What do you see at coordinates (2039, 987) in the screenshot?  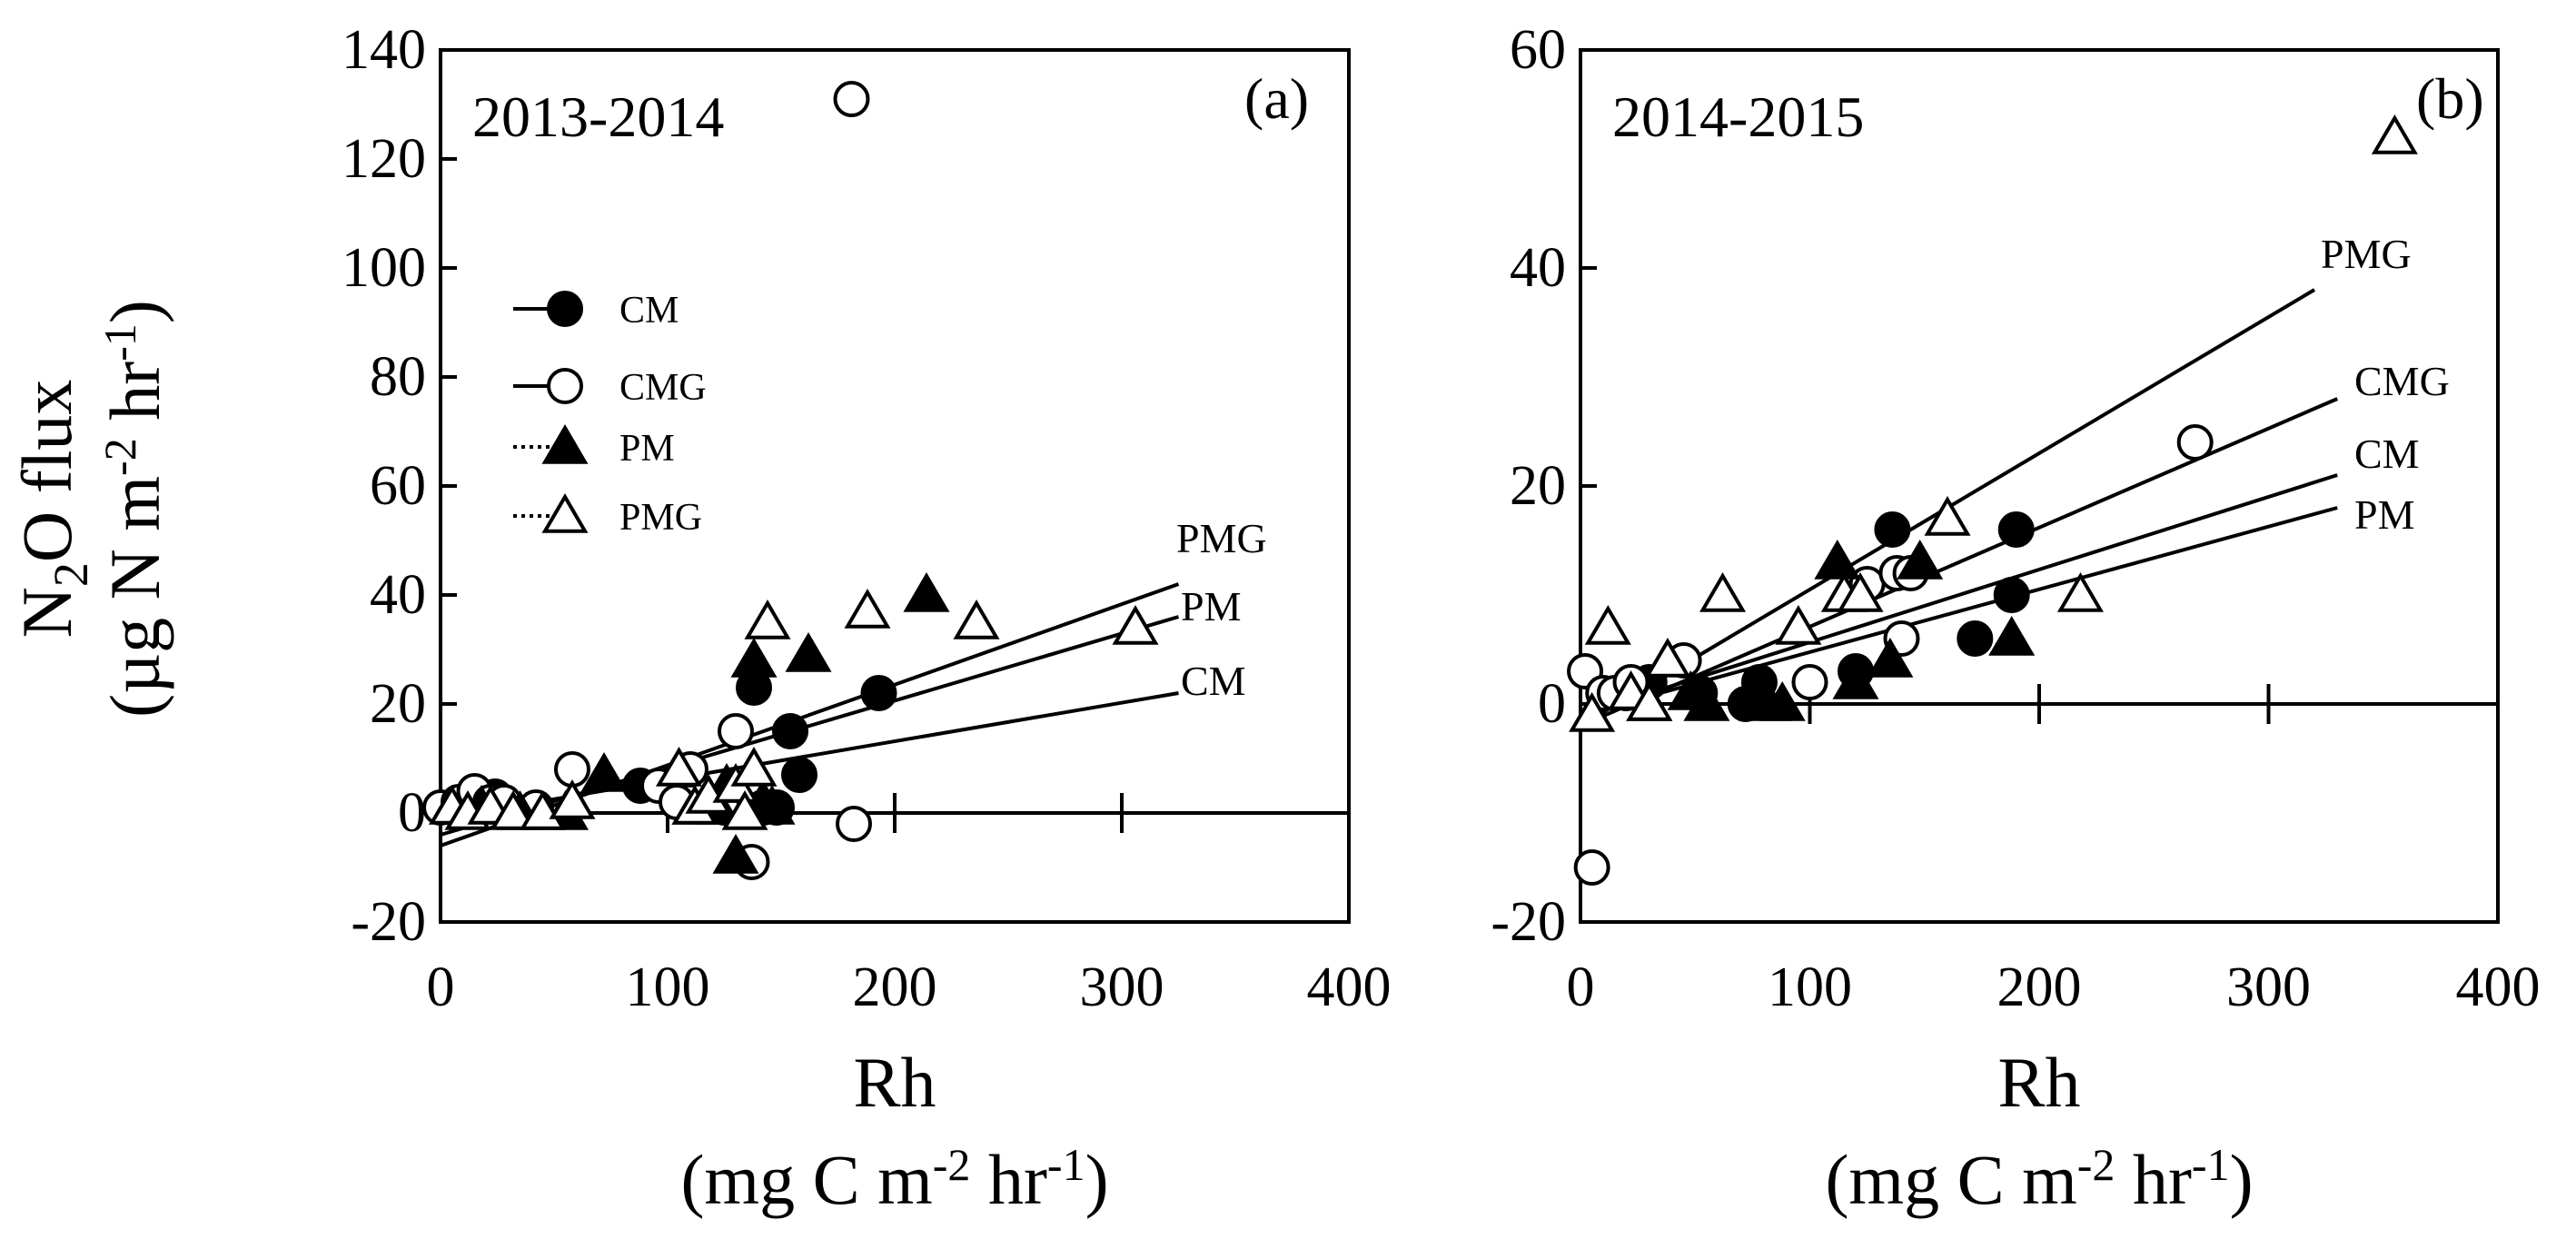 I see `panel-b-x-tick-label: 200` at bounding box center [2039, 987].